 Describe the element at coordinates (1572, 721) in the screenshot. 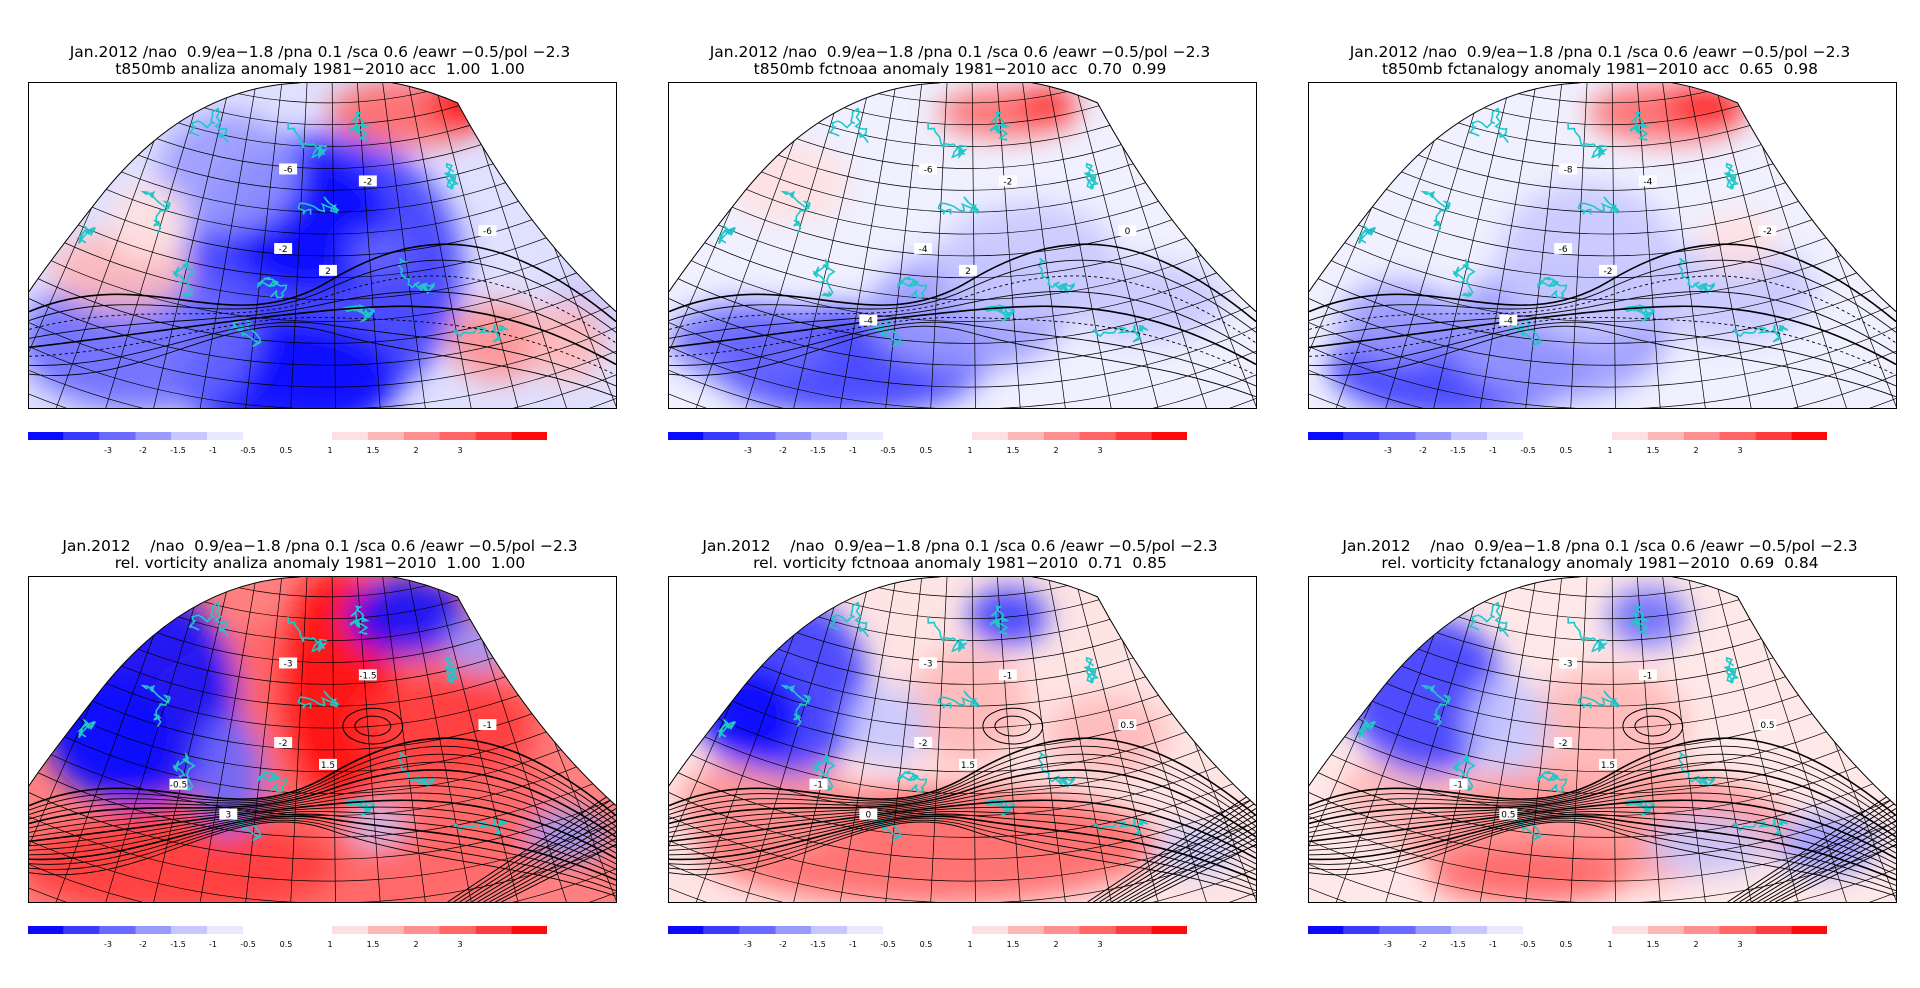

I see `coastlines` at that location.